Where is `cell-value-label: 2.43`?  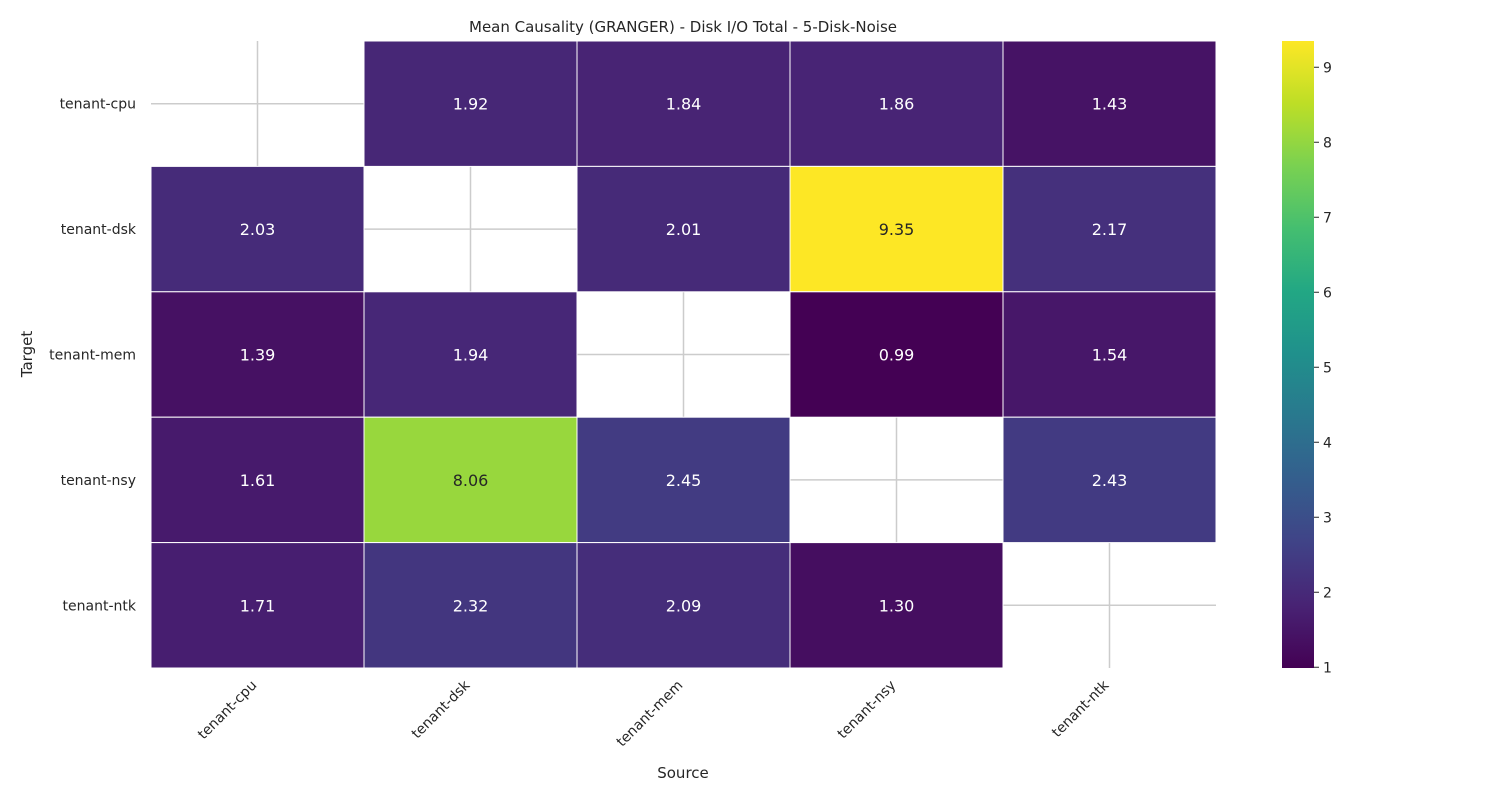 cell-value-label: 2.43 is located at coordinates (1110, 480).